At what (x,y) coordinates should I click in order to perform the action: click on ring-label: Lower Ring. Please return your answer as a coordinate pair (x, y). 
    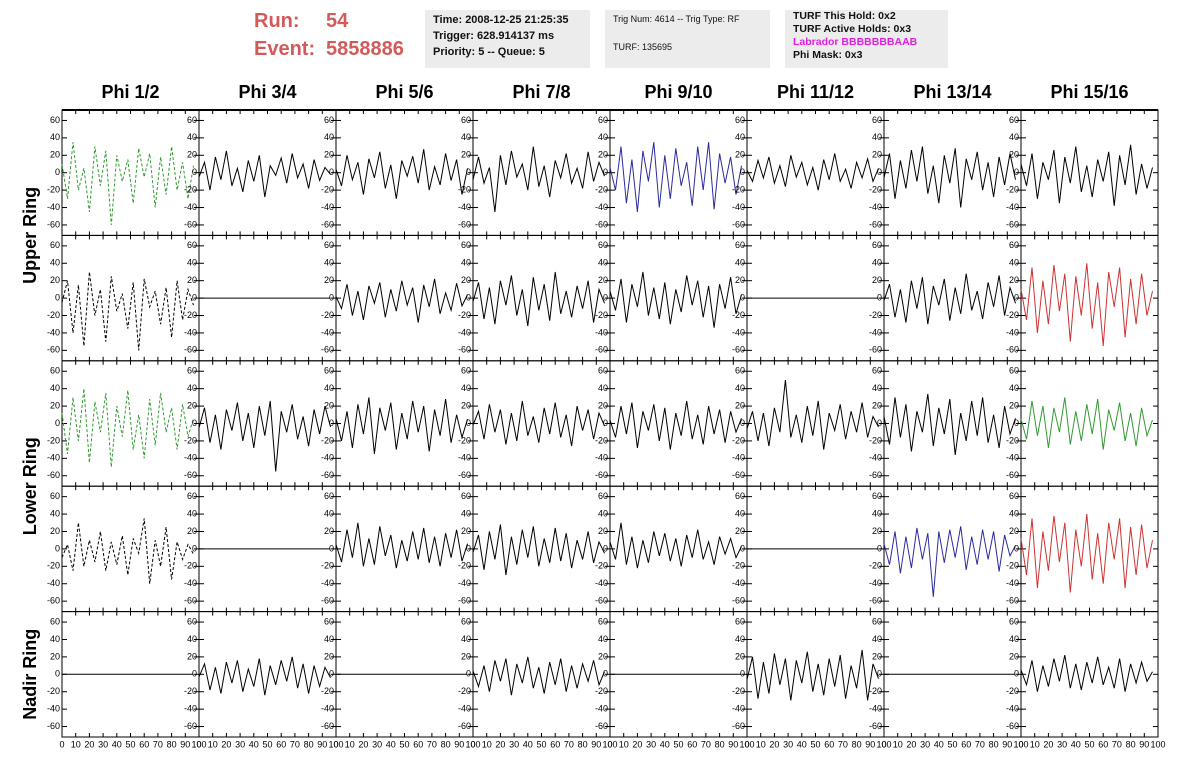
    Looking at the image, I should click on (30, 486).